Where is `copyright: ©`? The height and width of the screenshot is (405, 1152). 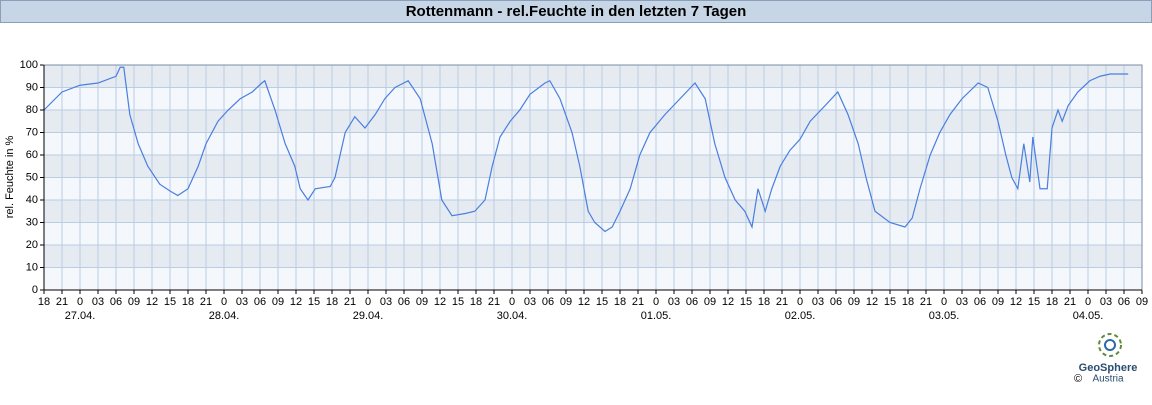 copyright: © is located at coordinates (1078, 379).